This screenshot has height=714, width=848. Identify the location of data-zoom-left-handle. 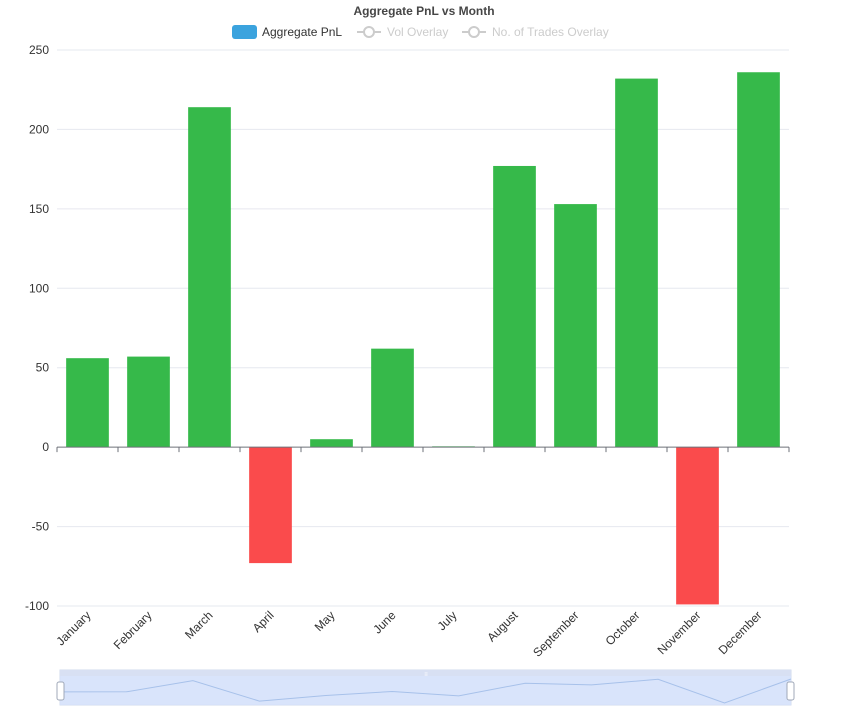
(60, 691).